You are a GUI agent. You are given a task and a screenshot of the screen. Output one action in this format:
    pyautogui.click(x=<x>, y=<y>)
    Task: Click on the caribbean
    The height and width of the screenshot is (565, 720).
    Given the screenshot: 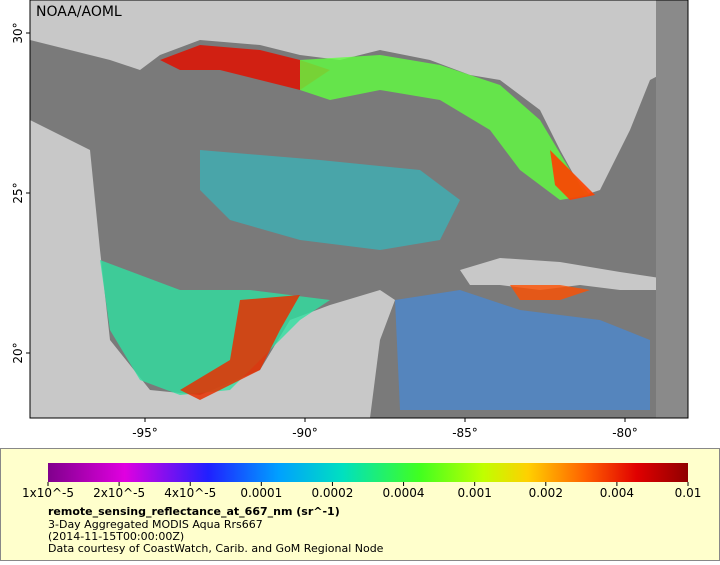 What is the action you would take?
    pyautogui.click(x=522, y=350)
    